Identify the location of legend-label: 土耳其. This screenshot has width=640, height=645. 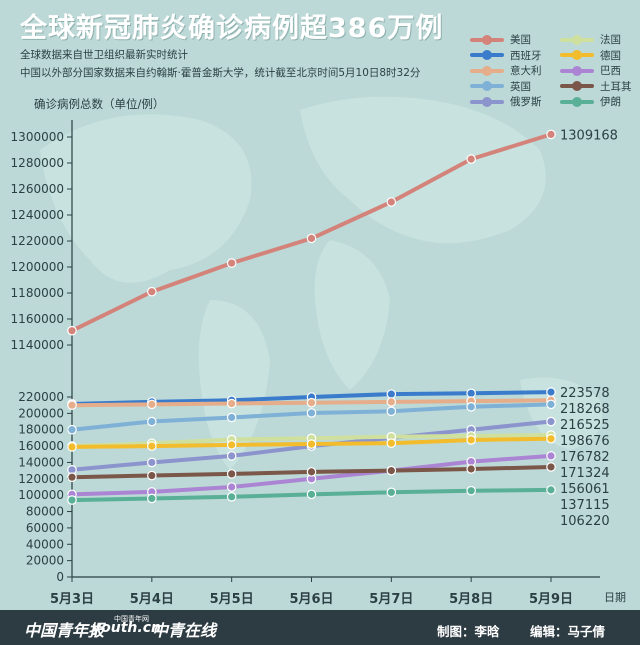
(616, 86).